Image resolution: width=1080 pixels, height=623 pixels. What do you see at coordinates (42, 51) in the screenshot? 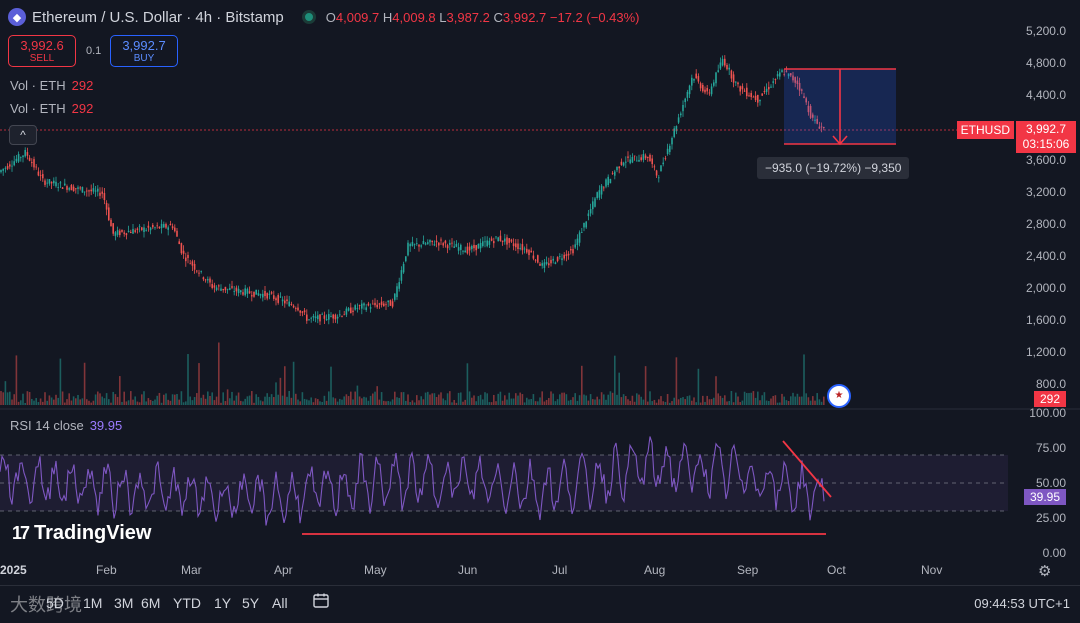
I see `sell-button: 3,992.6 SELL` at bounding box center [42, 51].